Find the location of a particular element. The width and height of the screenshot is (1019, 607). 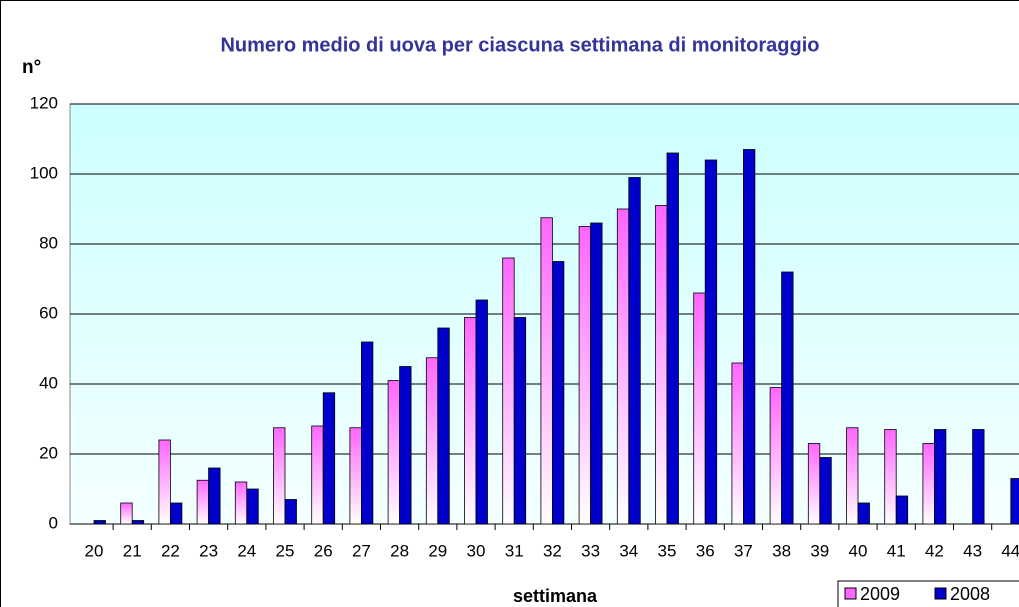

y-tick-label: 120 is located at coordinates (44, 102).